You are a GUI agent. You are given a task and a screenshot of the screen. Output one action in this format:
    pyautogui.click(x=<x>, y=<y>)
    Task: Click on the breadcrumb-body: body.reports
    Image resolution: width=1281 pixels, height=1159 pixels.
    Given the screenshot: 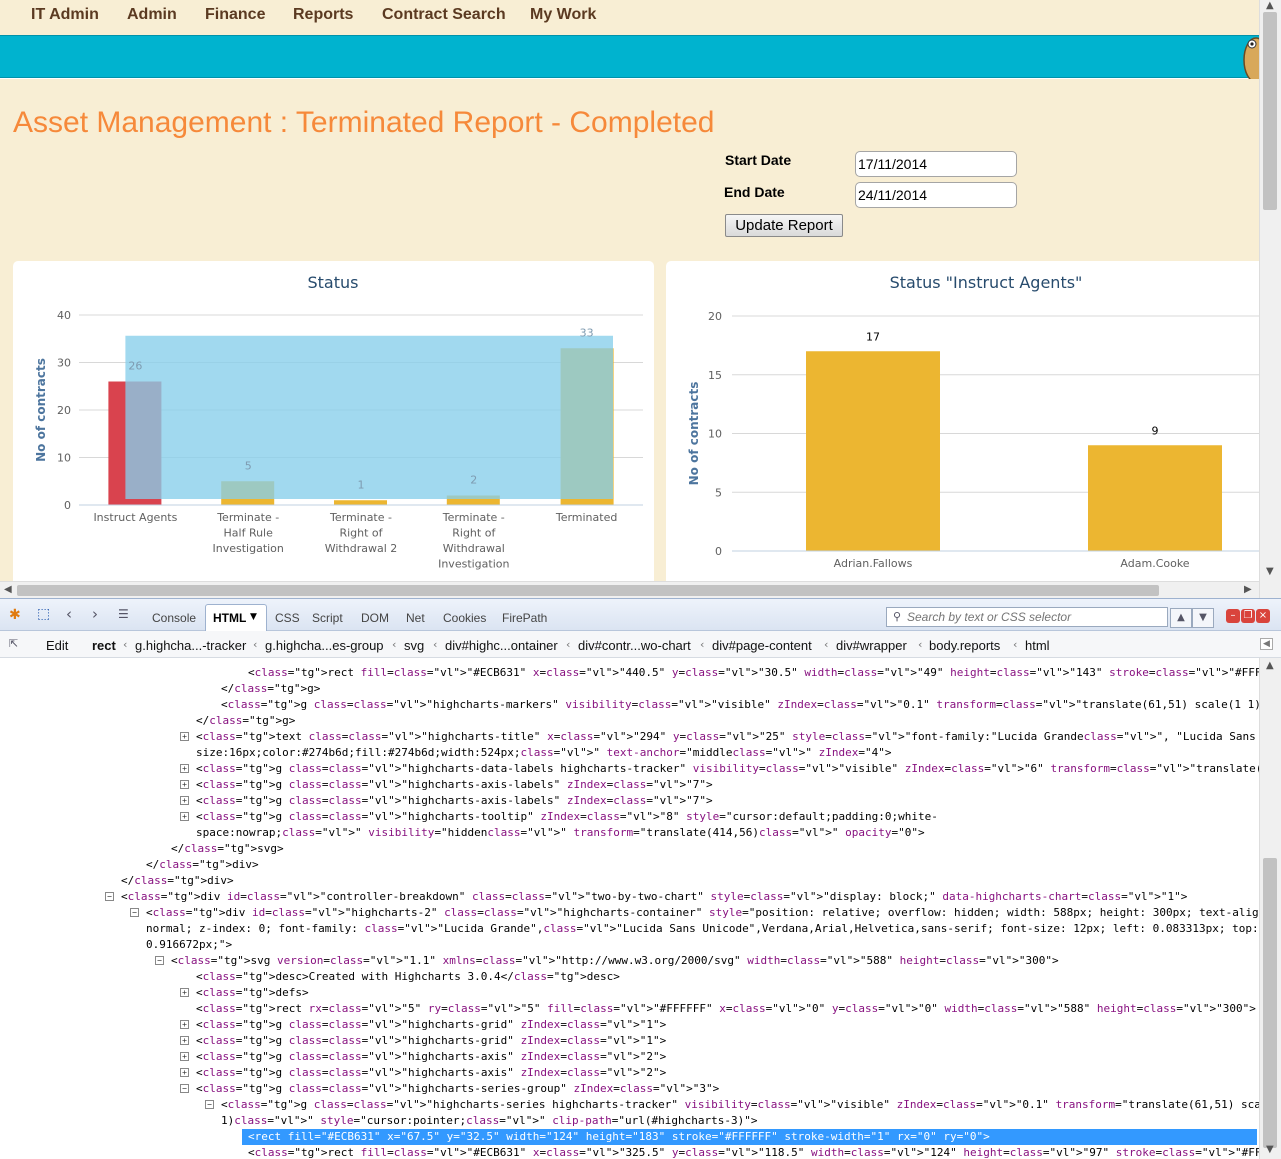 What is the action you would take?
    pyautogui.click(x=965, y=645)
    